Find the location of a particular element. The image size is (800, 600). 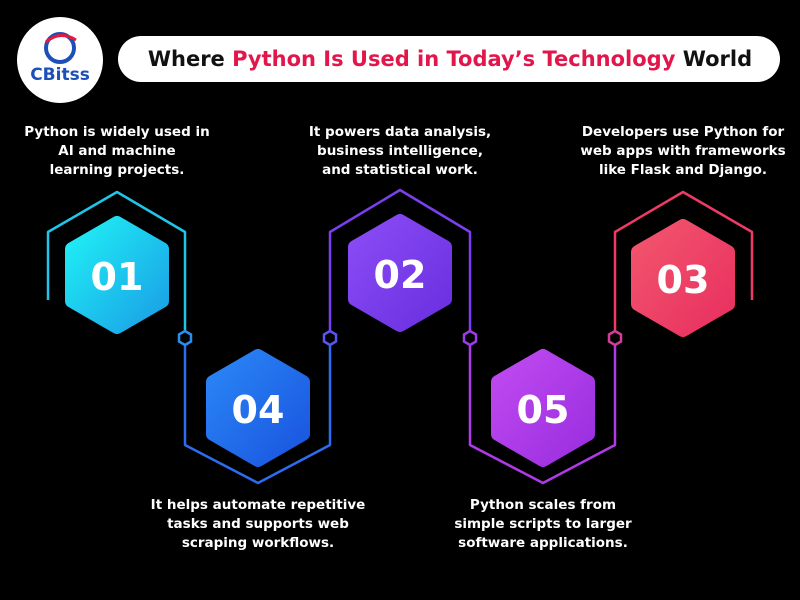

step-description: It powers data analysis, is located at coordinates (400, 132).